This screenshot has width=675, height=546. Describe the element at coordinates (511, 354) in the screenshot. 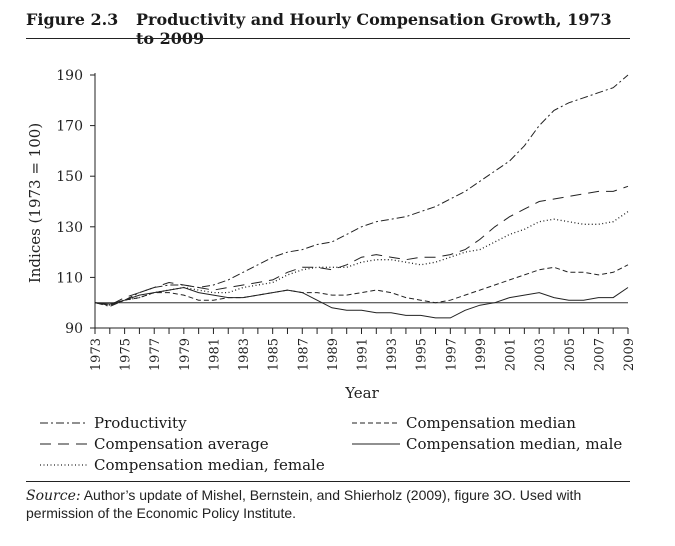

I see `x-tick-label: 2001` at that location.